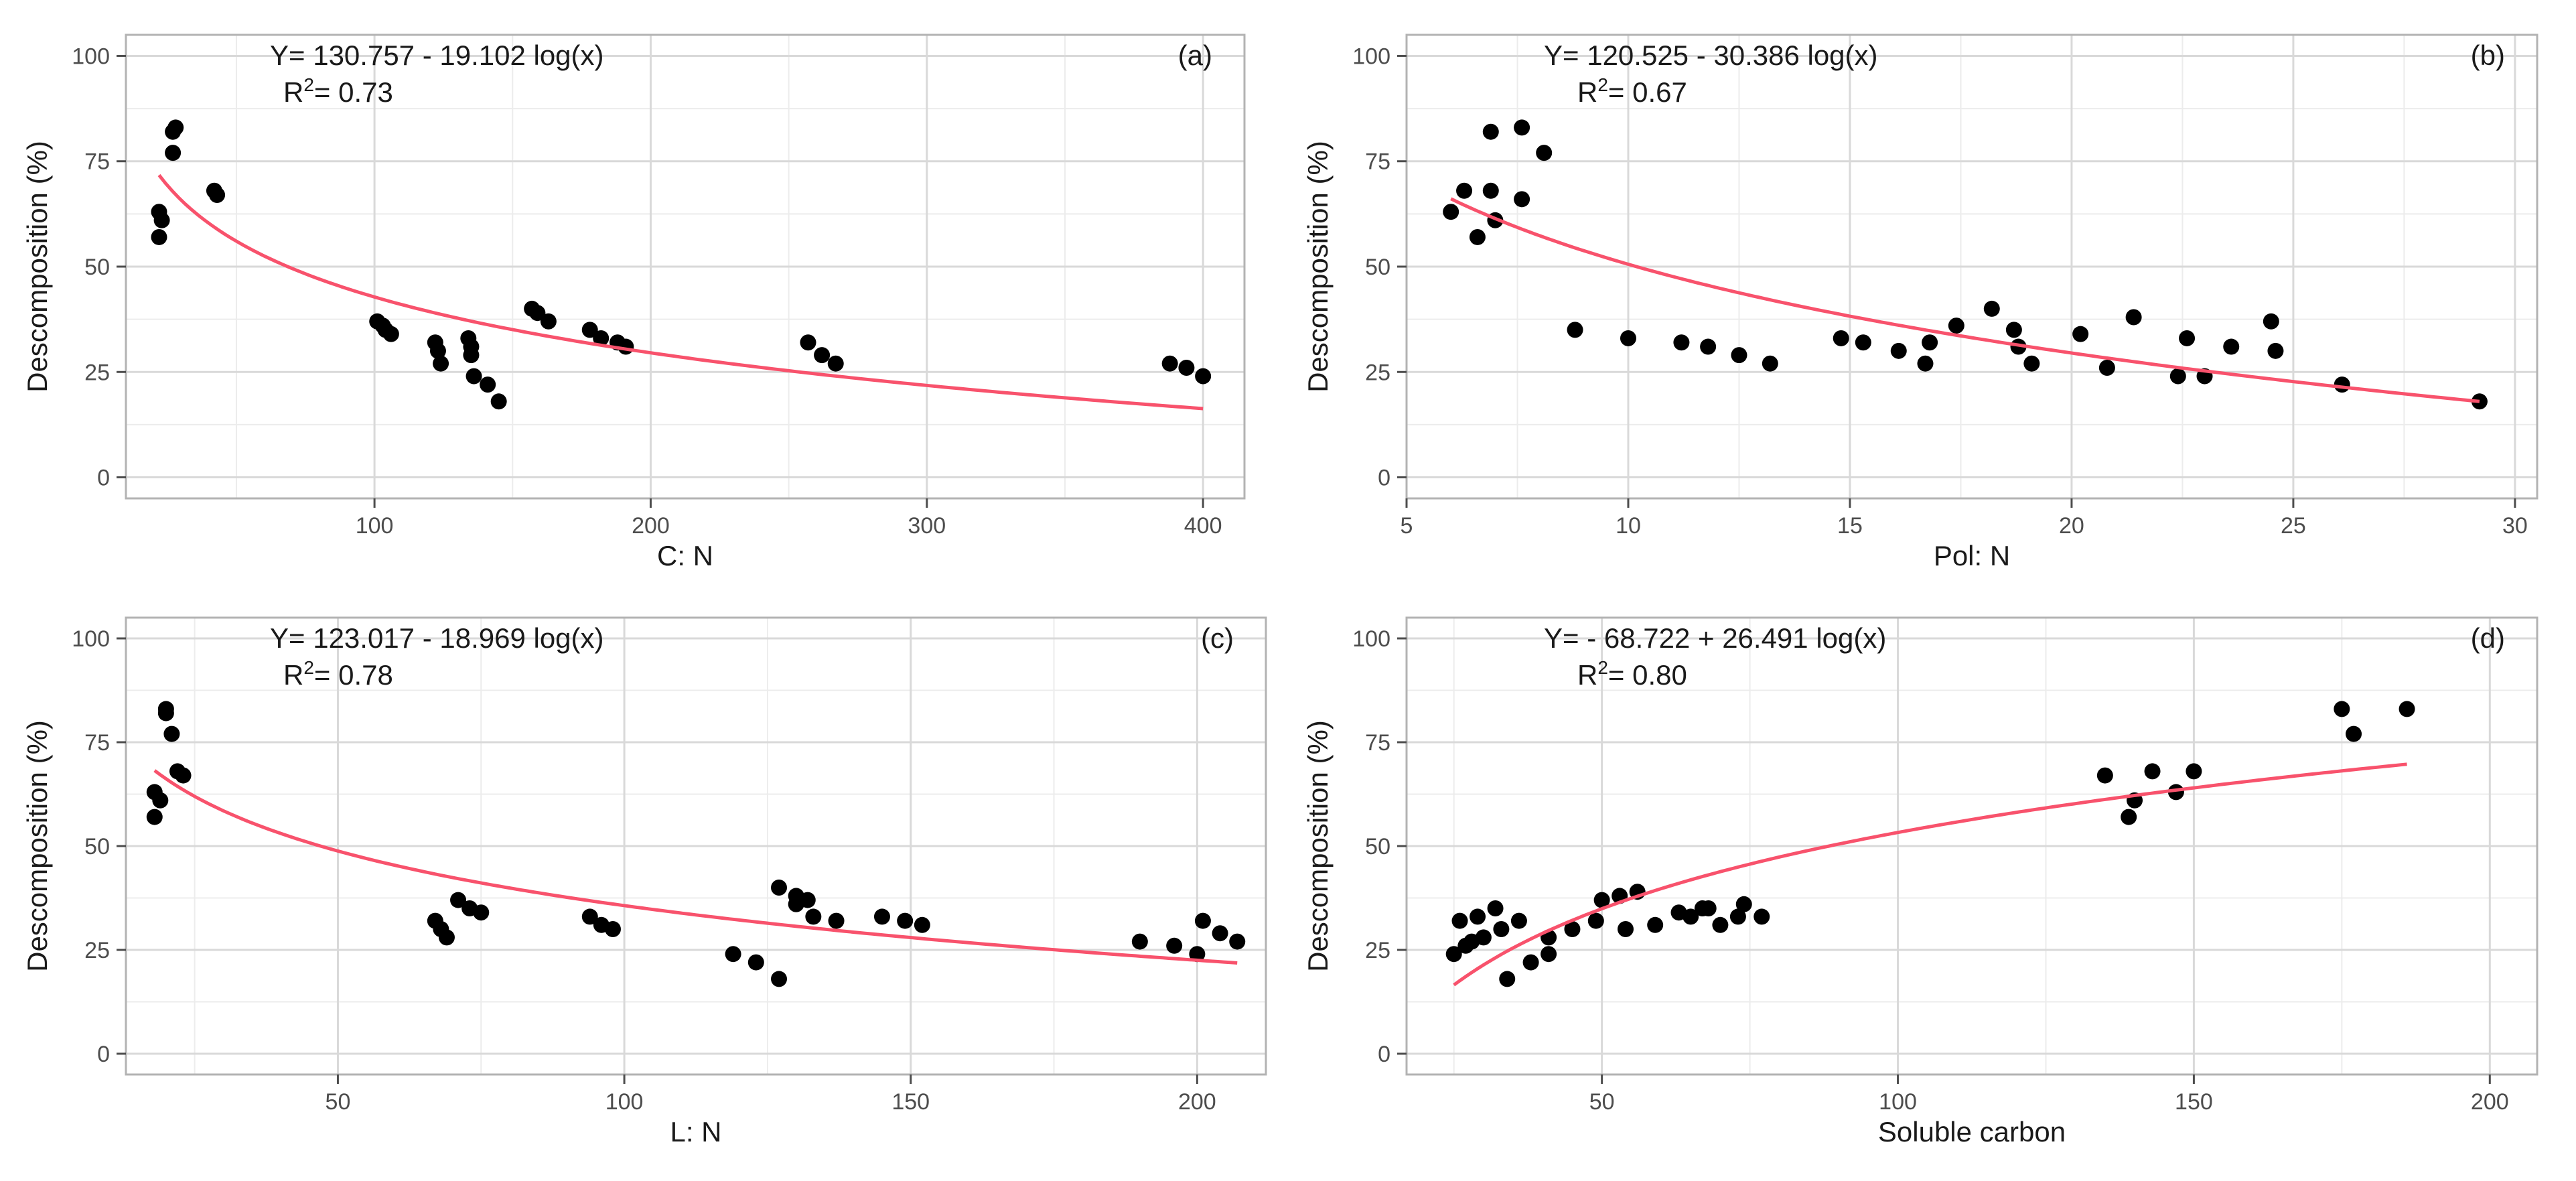  What do you see at coordinates (1632, 91) in the screenshot?
I see `r-squared-label: R2= 0.67` at bounding box center [1632, 91].